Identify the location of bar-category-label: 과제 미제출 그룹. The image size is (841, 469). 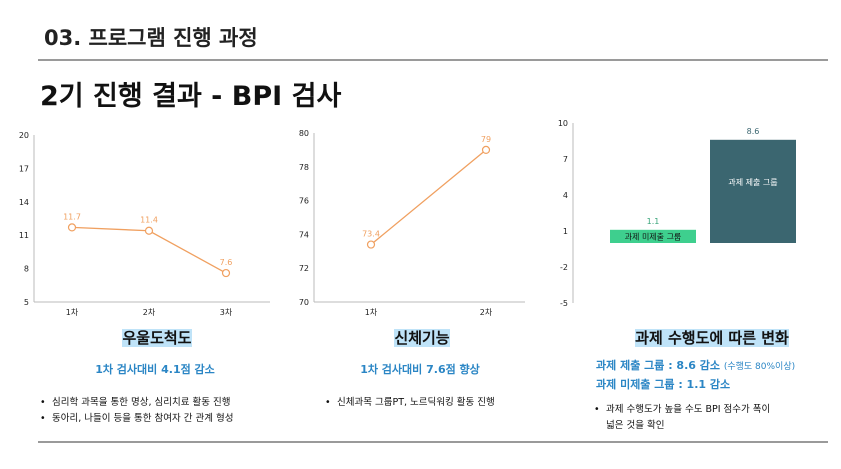
(653, 236).